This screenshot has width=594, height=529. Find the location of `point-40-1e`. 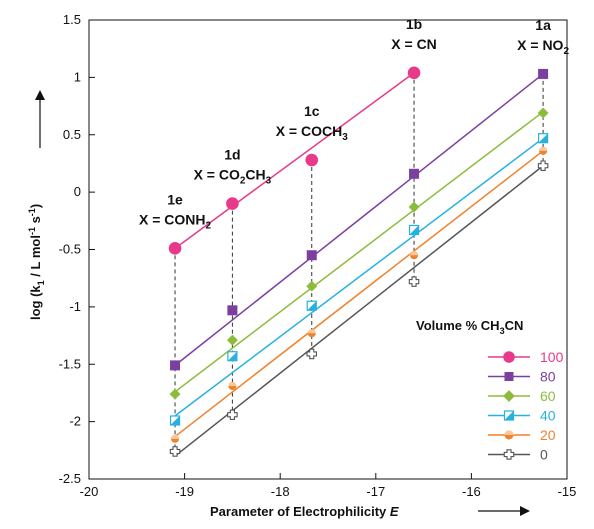

point-40-1e is located at coordinates (175, 420).